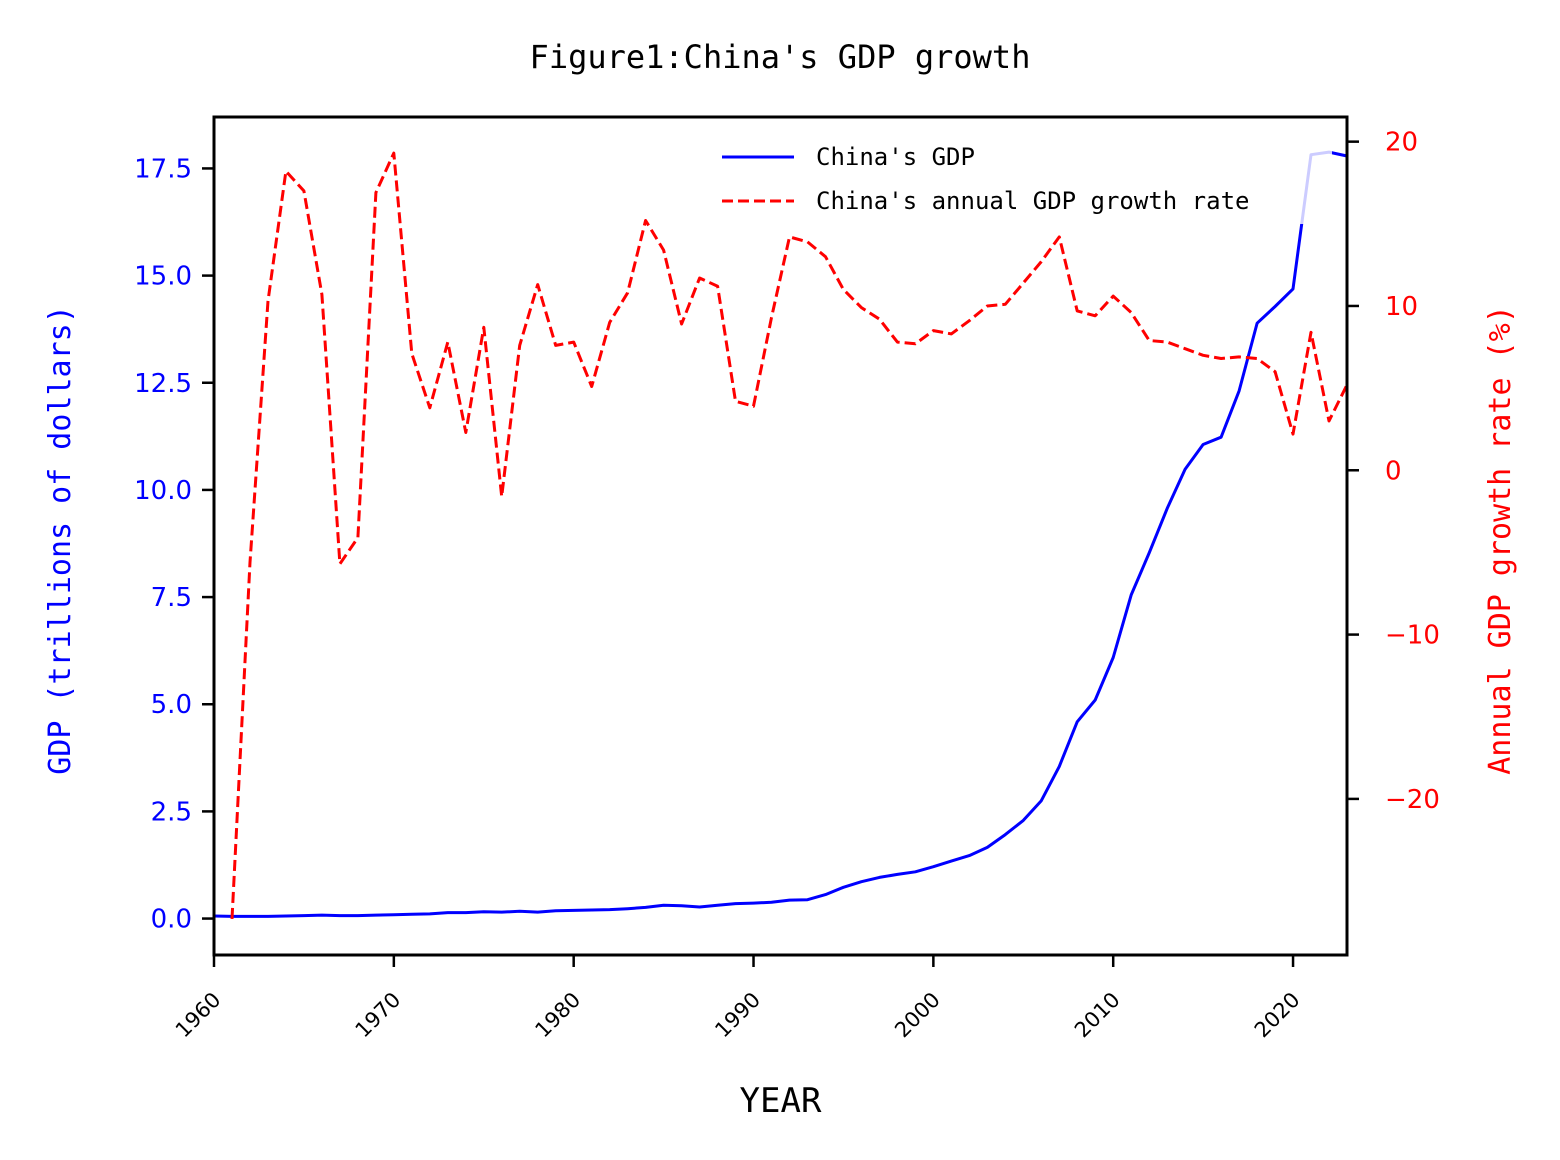  Describe the element at coordinates (171, 812) in the screenshot. I see `y-left-tick-label: 2.5` at that location.